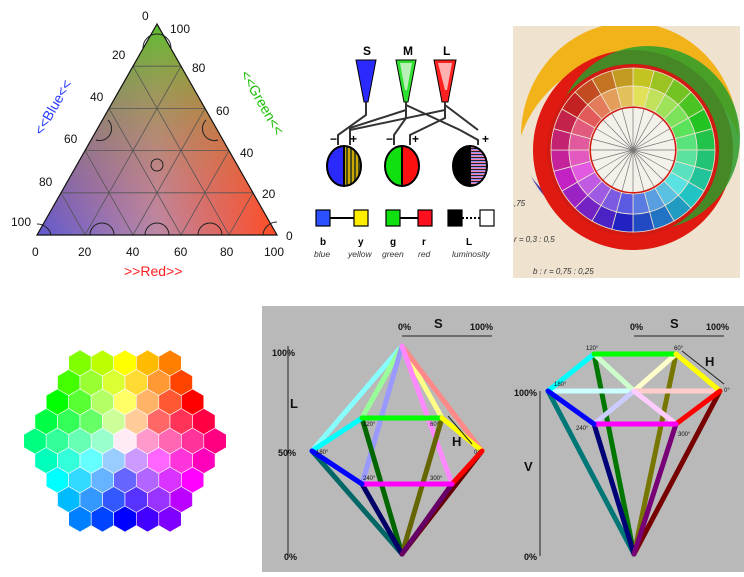 Image resolution: width=744 pixels, height=577 pixels. Describe the element at coordinates (53, 107) in the screenshot. I see `blue-axis-label: <<Blue<<` at that location.